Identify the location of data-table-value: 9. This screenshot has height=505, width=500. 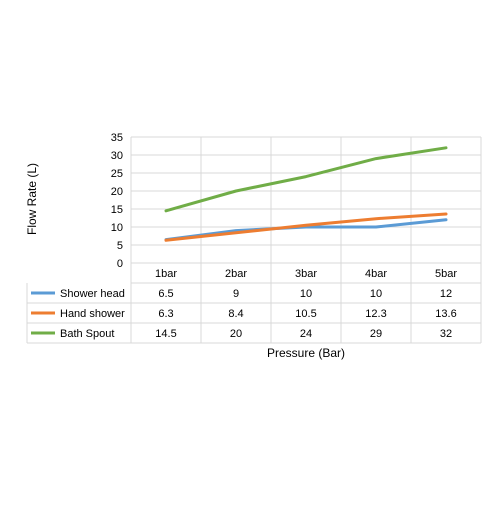
(236, 294).